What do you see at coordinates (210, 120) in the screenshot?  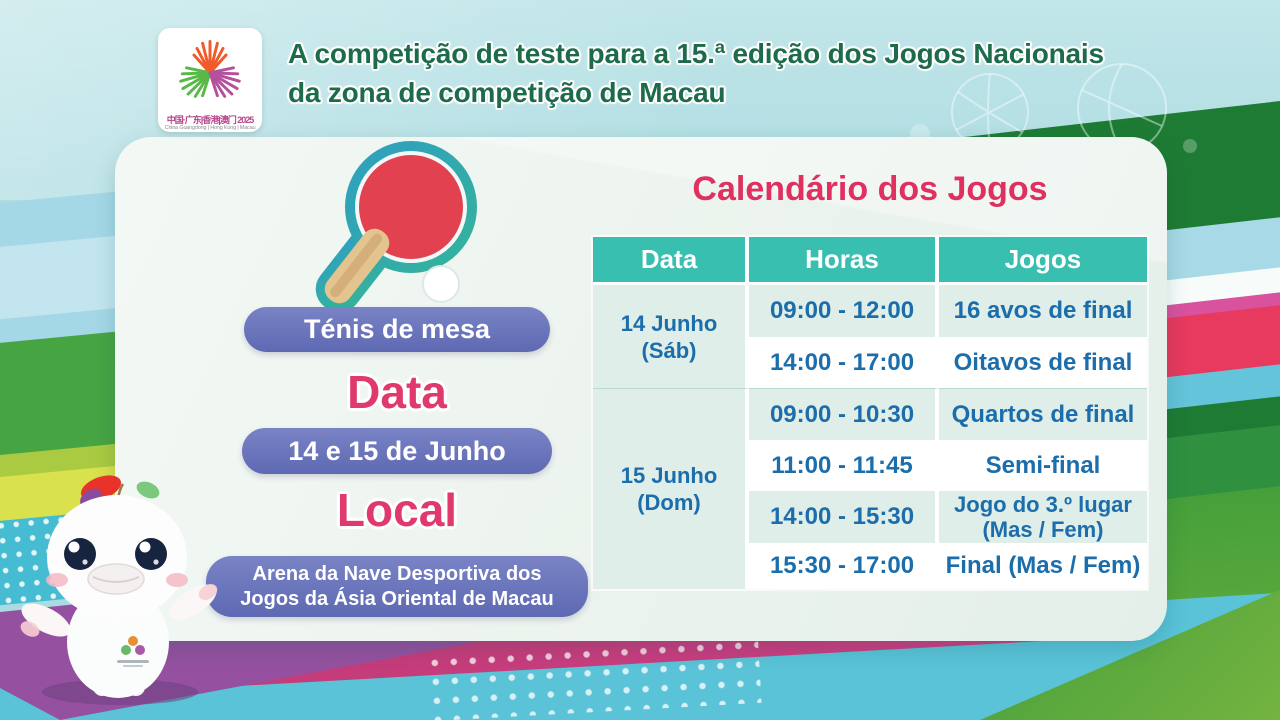 I see `logo-name-line: 中国·广东|香港|澳门 2025` at bounding box center [210, 120].